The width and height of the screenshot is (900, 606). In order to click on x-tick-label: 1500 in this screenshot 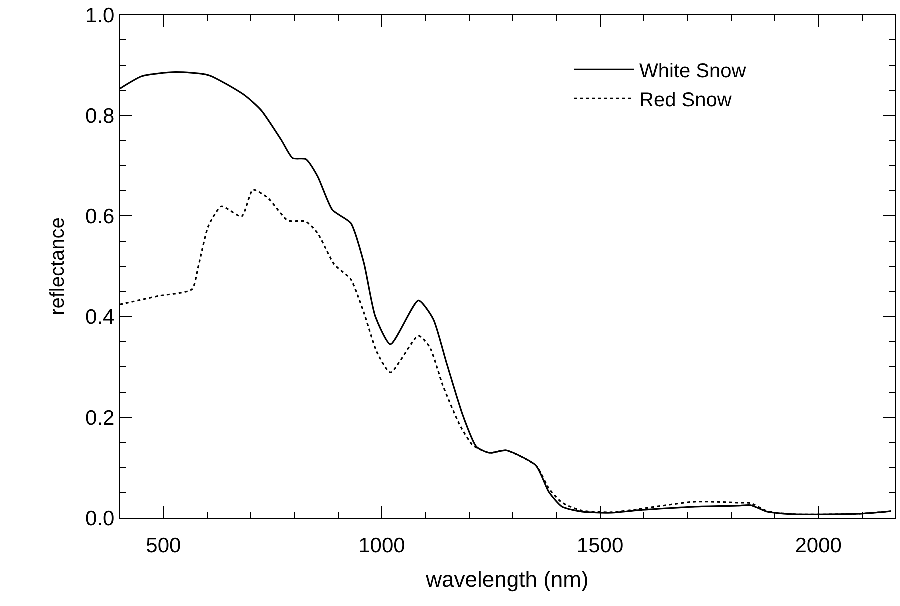, I will do `click(600, 546)`.